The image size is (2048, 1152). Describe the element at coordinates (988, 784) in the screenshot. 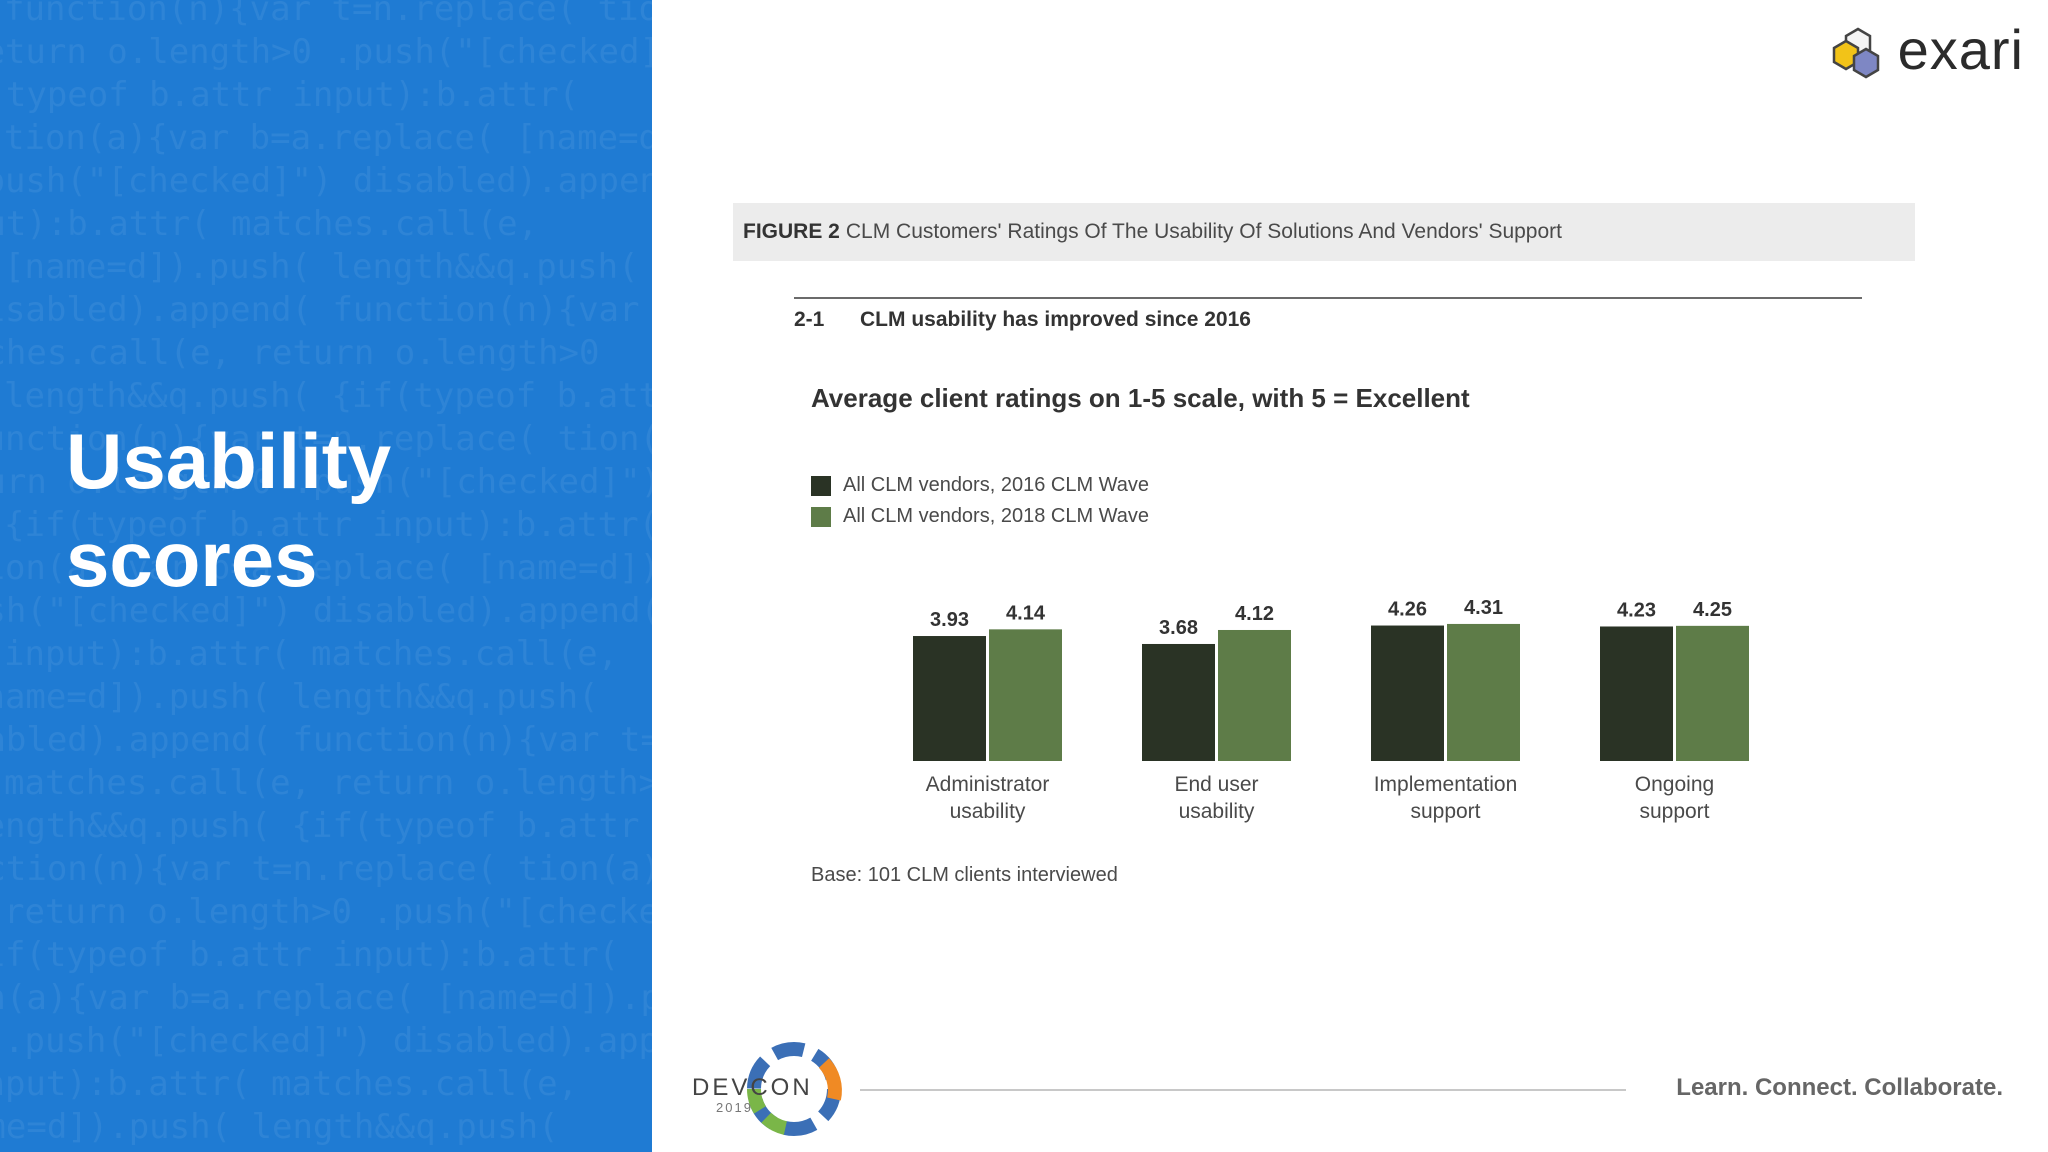

I see `category-label: Administrator` at that location.